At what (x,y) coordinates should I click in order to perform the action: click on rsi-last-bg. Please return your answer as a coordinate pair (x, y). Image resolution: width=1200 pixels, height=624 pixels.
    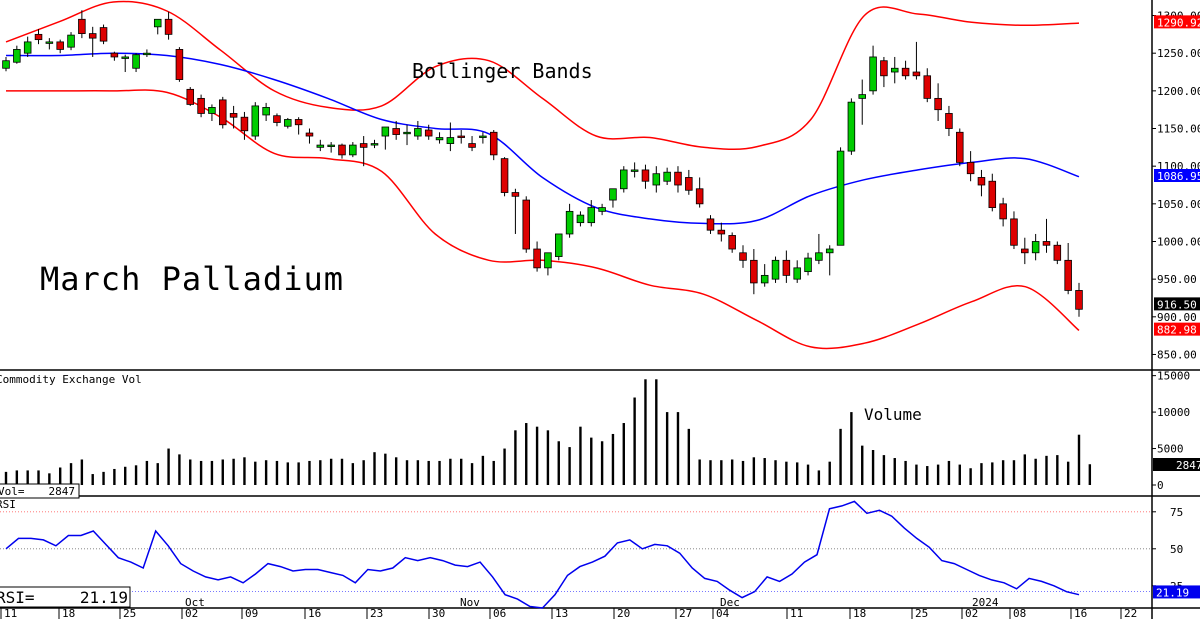
    Looking at the image, I should click on (1176, 592).